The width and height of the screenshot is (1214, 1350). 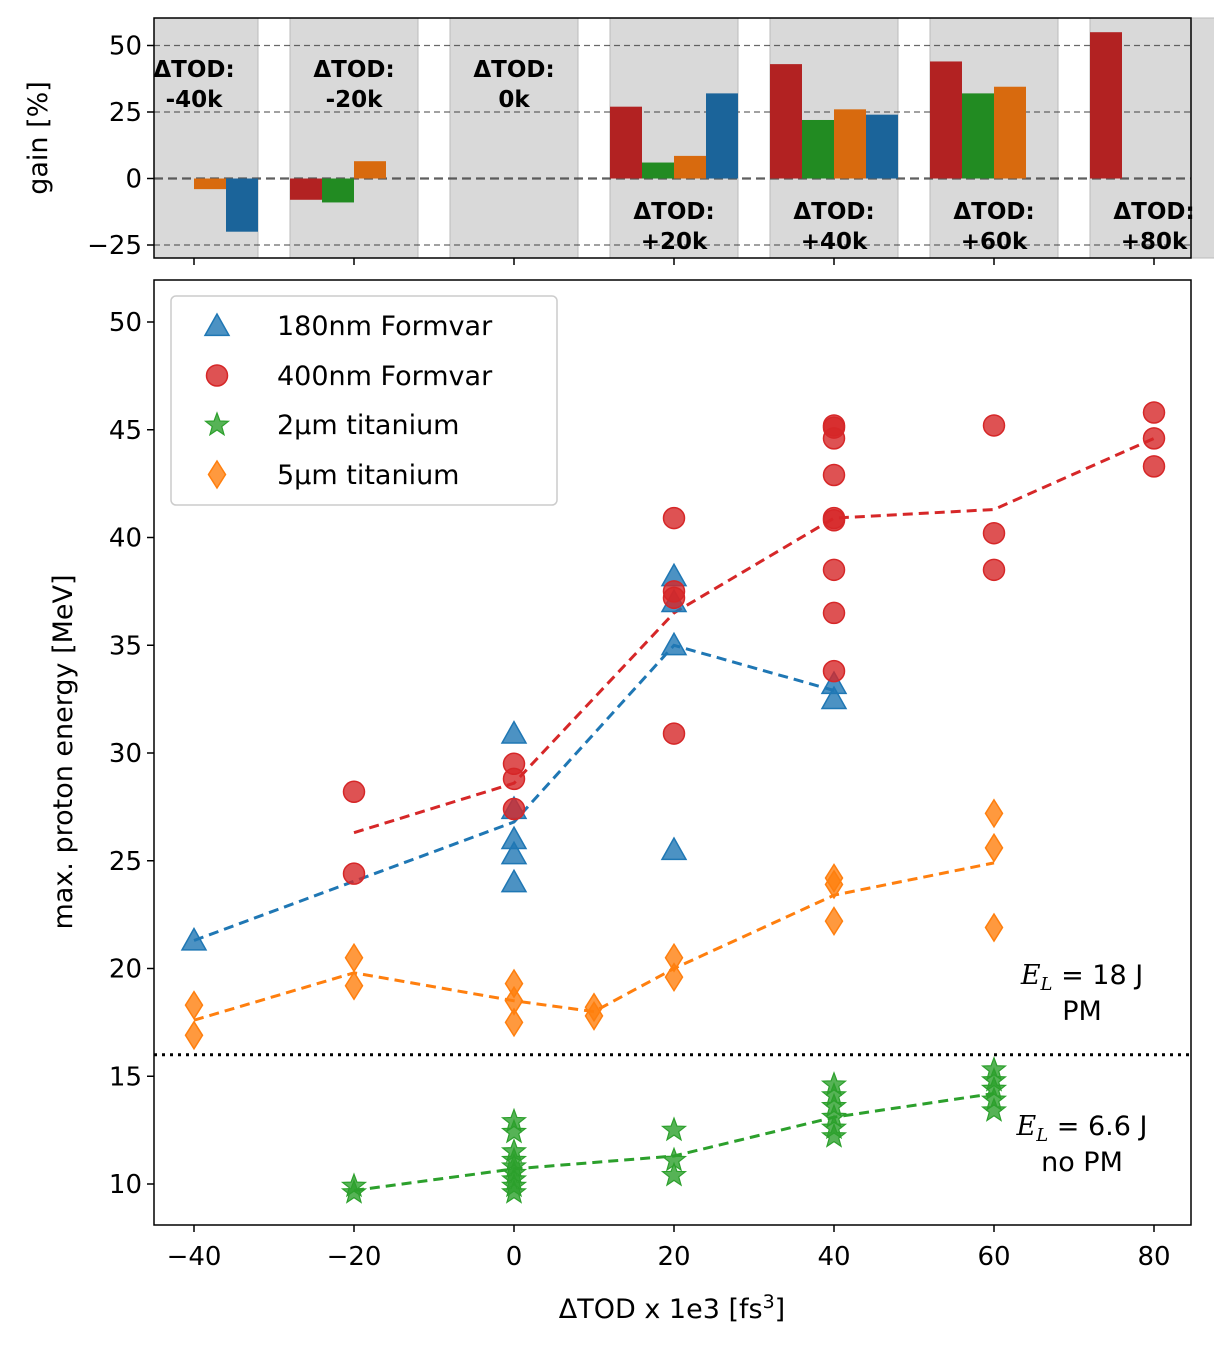 What do you see at coordinates (125, 47) in the screenshot?
I see `gain-ytick-label-50: 50` at bounding box center [125, 47].